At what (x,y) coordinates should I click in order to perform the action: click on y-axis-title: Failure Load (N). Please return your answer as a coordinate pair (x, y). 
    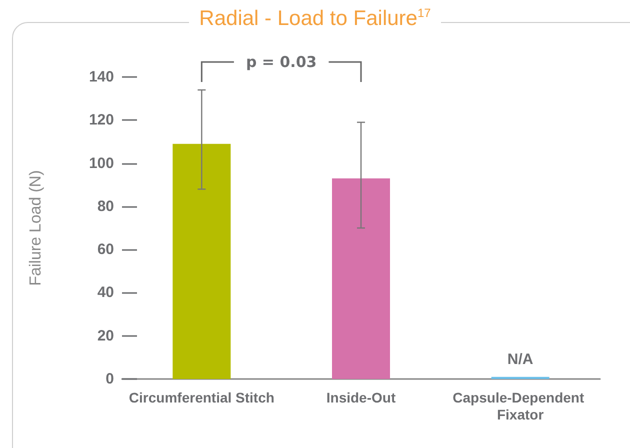
    Looking at the image, I should click on (36, 228).